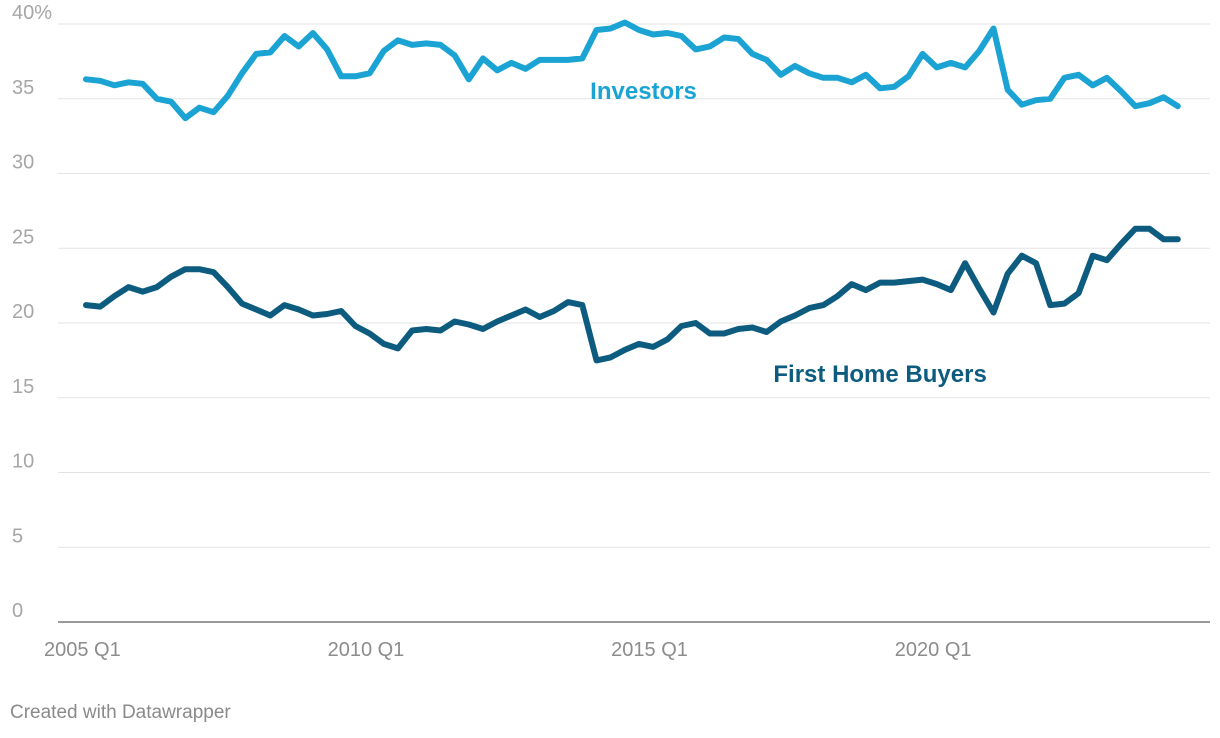 The width and height of the screenshot is (1220, 738). Describe the element at coordinates (23, 88) in the screenshot. I see `y-tick-label: 35` at that location.